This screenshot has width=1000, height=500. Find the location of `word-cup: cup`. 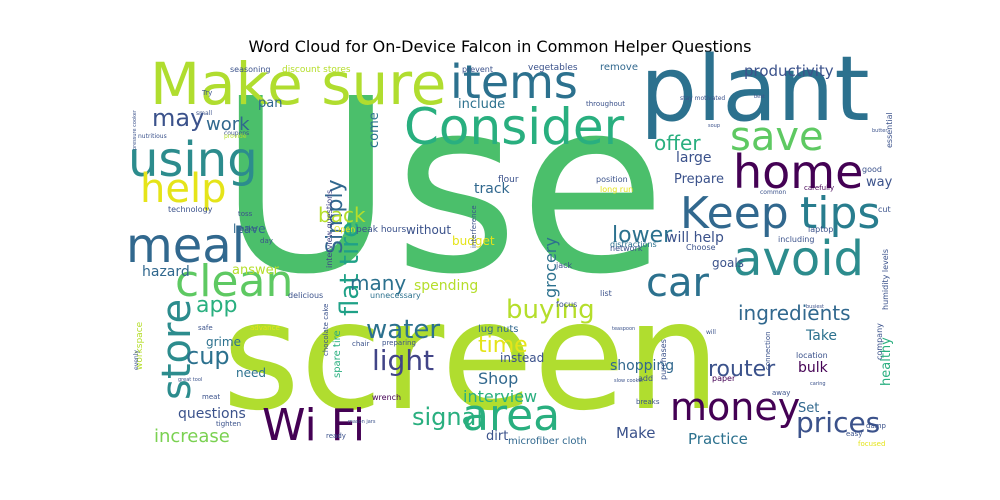

word-cup: cup is located at coordinates (208, 356).